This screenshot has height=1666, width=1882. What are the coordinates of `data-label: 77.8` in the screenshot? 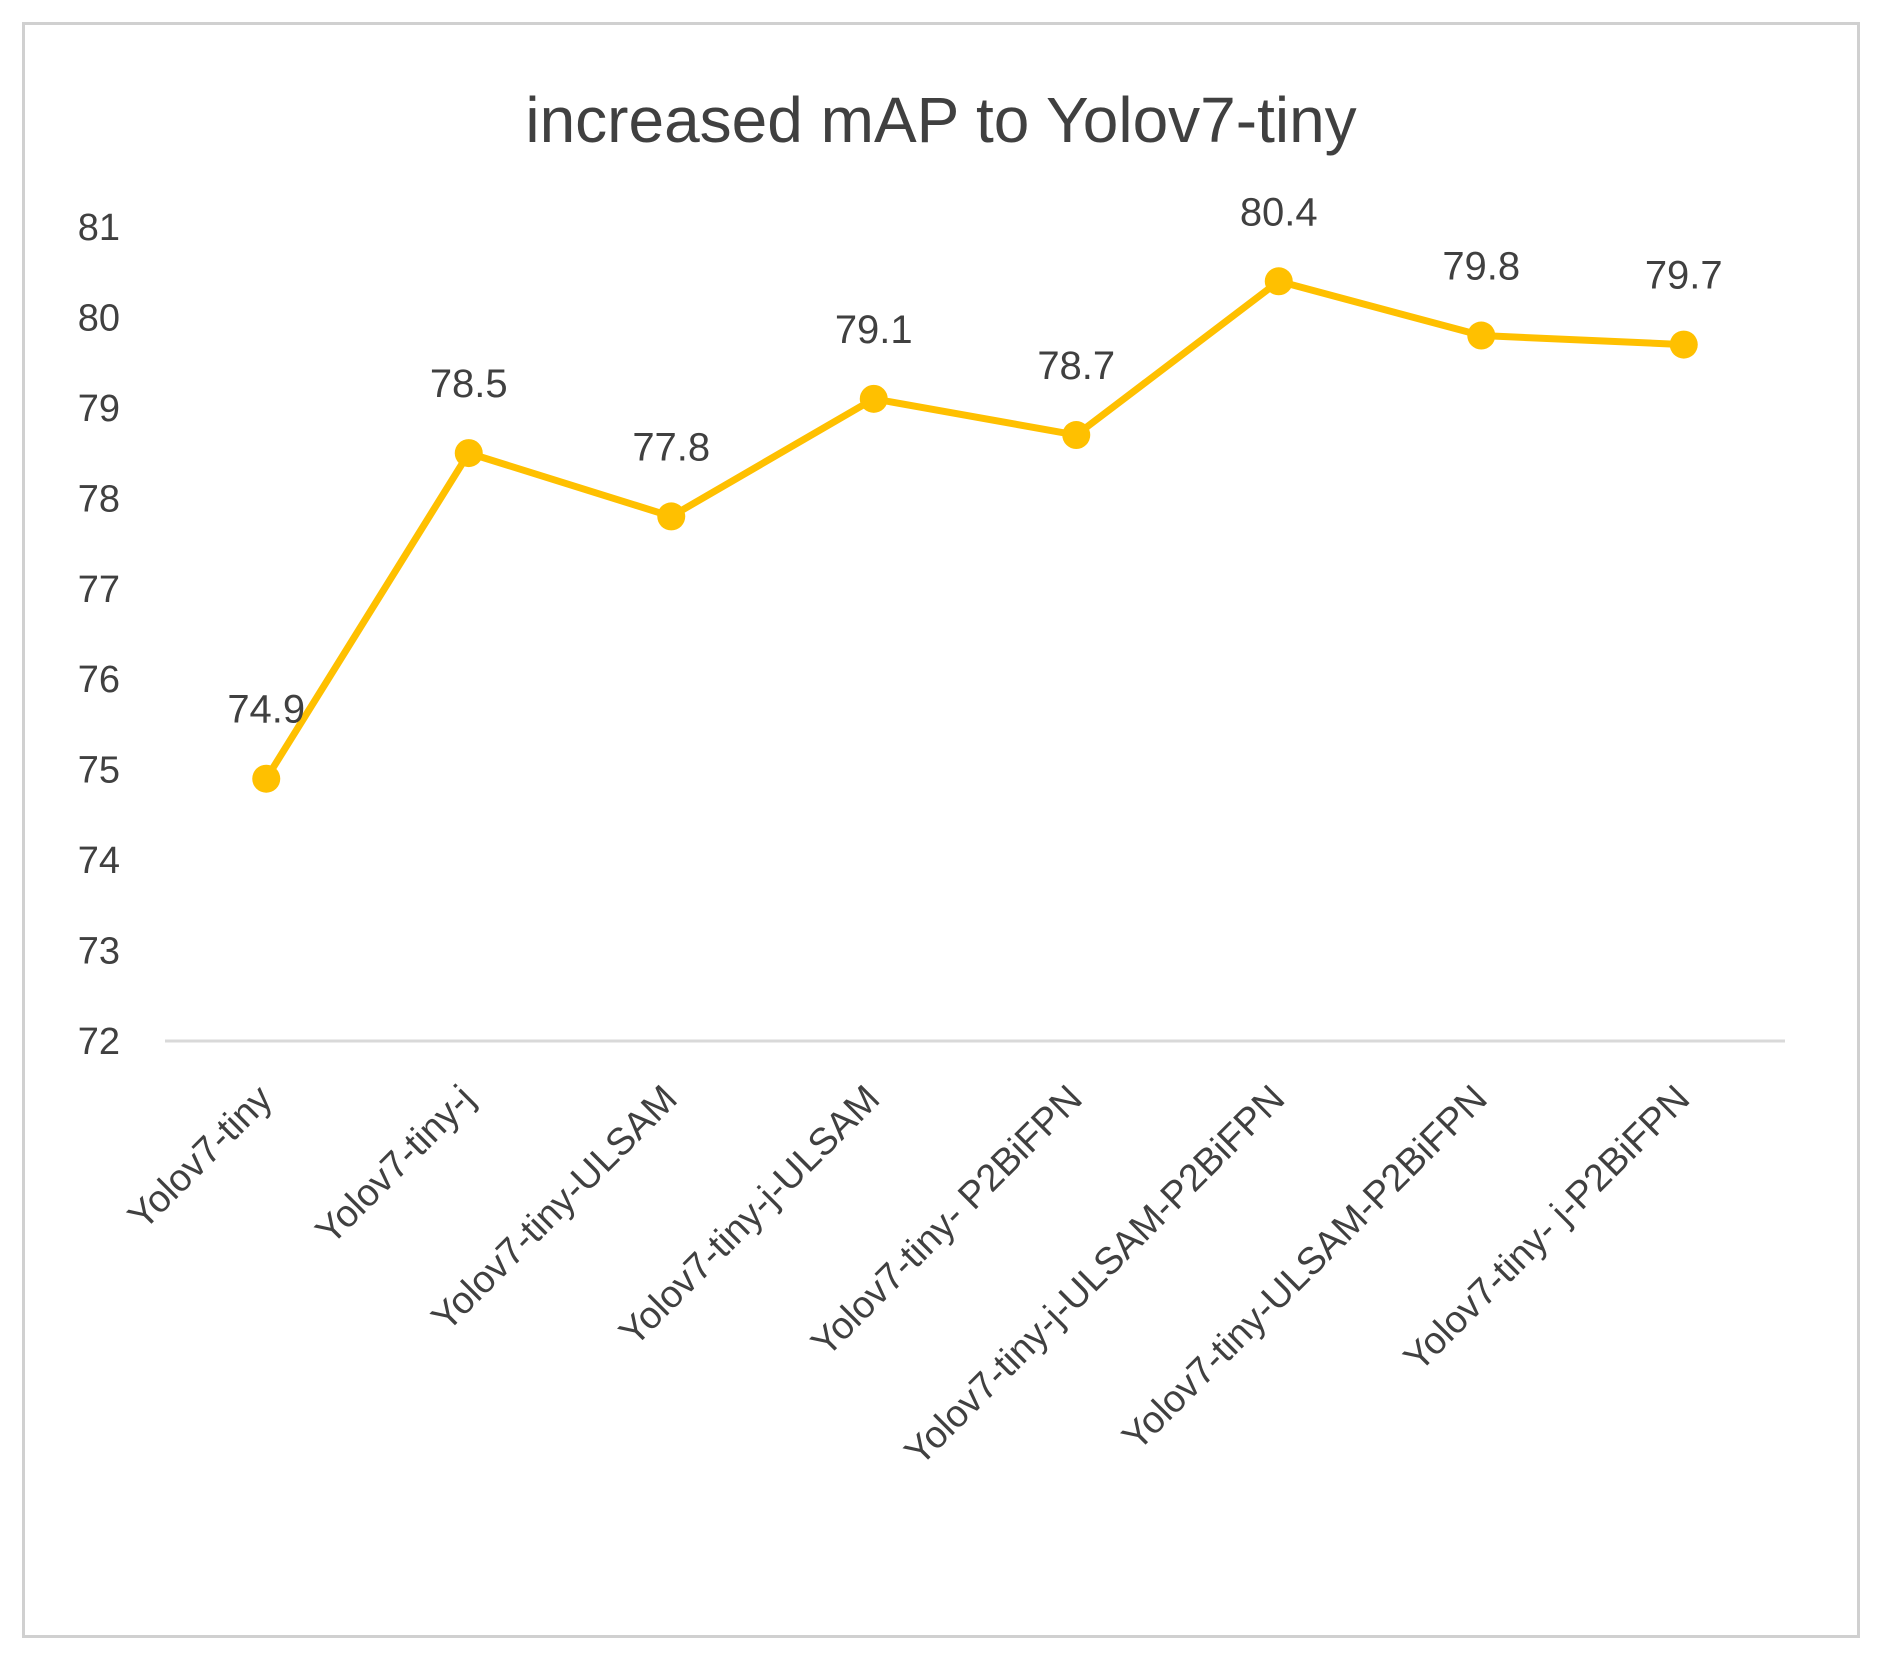 It's located at (671, 447).